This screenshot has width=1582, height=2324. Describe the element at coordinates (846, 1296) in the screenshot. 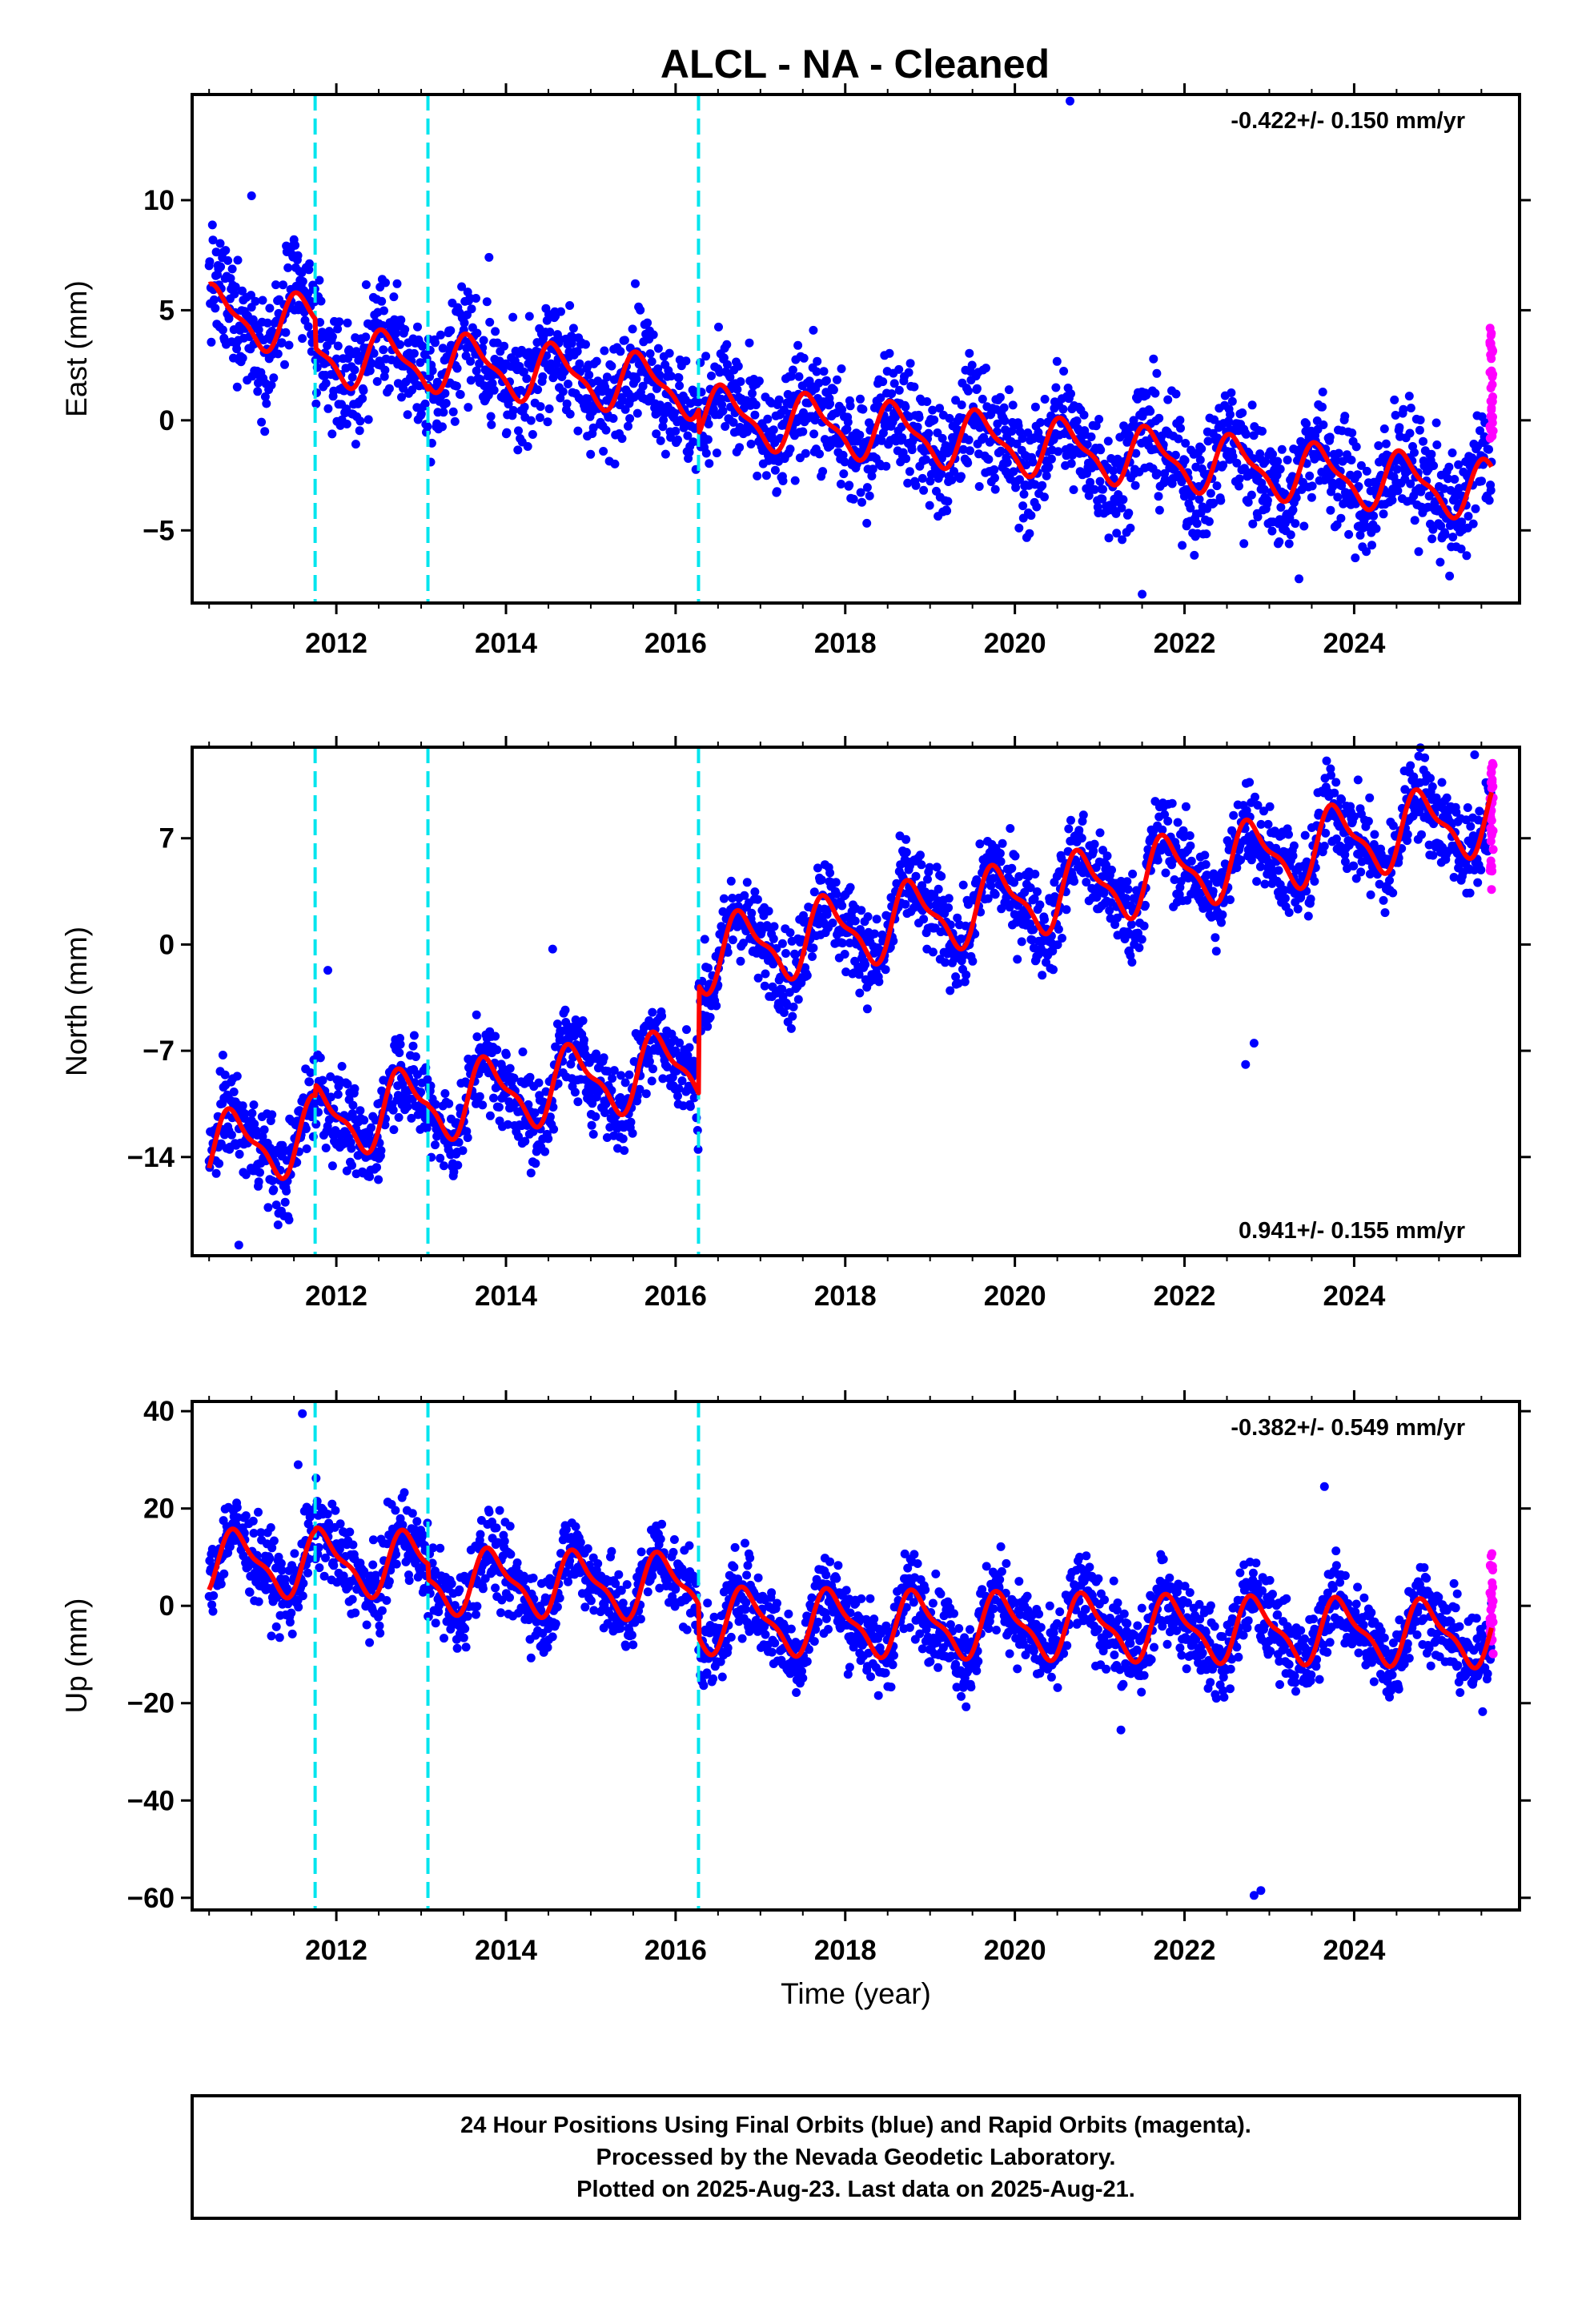

I see `north-xtick-label: 2018` at that location.